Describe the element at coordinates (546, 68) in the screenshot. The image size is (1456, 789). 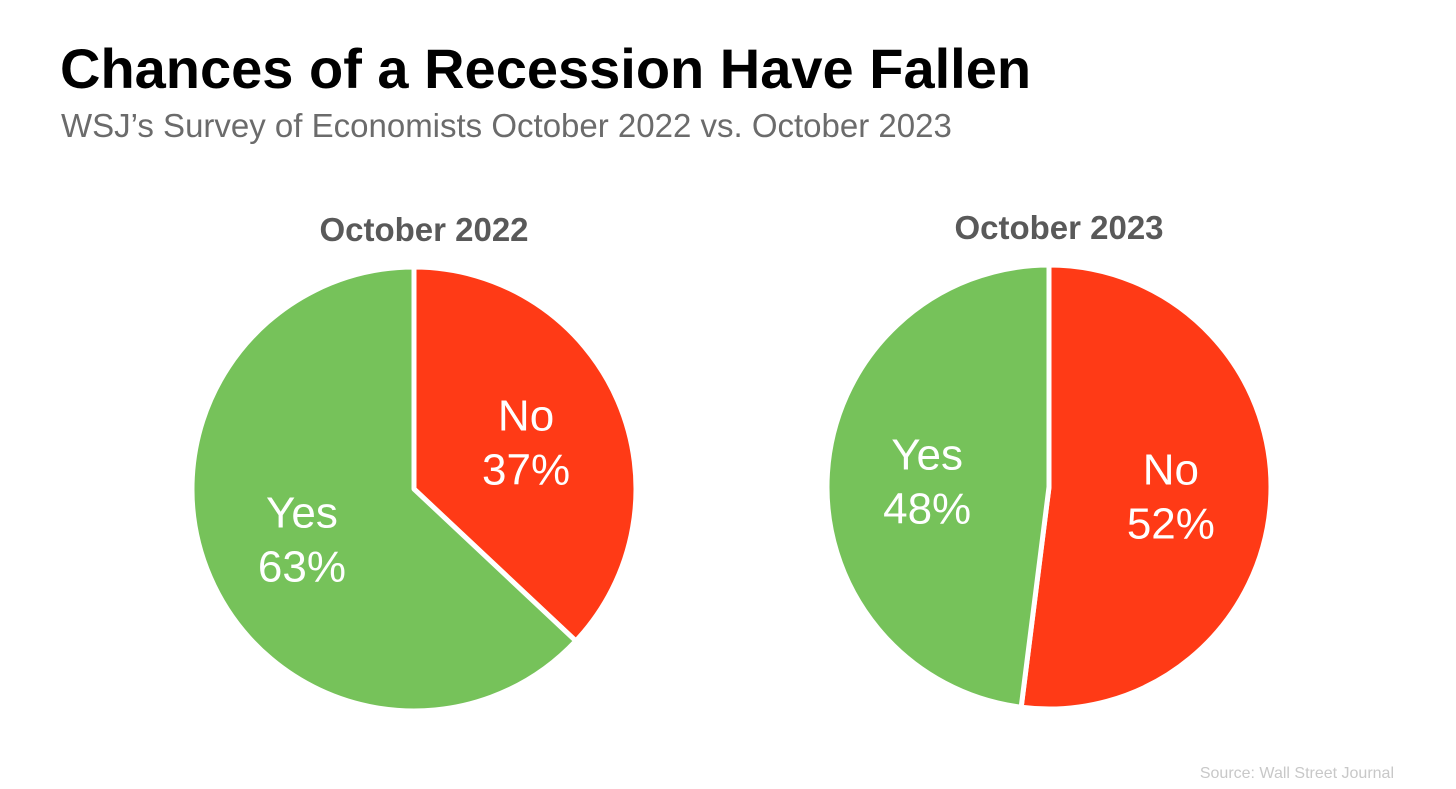
I see `chart-title: Chances of a Recession Have Fallen` at that location.